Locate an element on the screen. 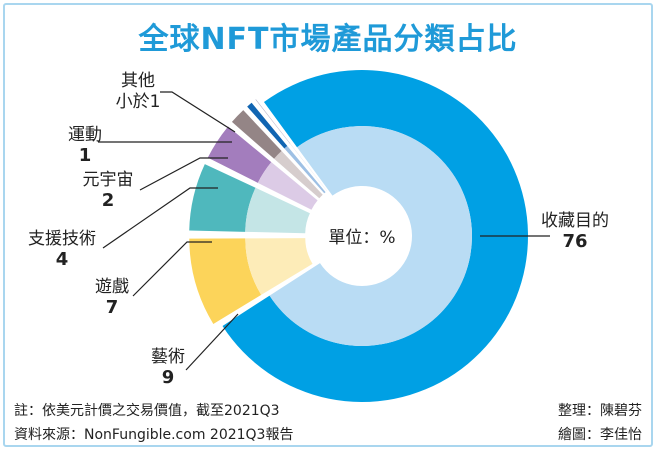 The image size is (656, 450). chart-title: 全球NFT市場產品分類占比 is located at coordinates (328, 39).